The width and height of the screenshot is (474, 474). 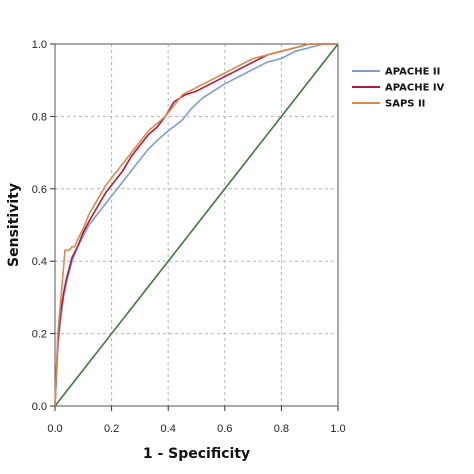 What do you see at coordinates (412, 72) in the screenshot?
I see `legend-label: APACHE II` at bounding box center [412, 72].